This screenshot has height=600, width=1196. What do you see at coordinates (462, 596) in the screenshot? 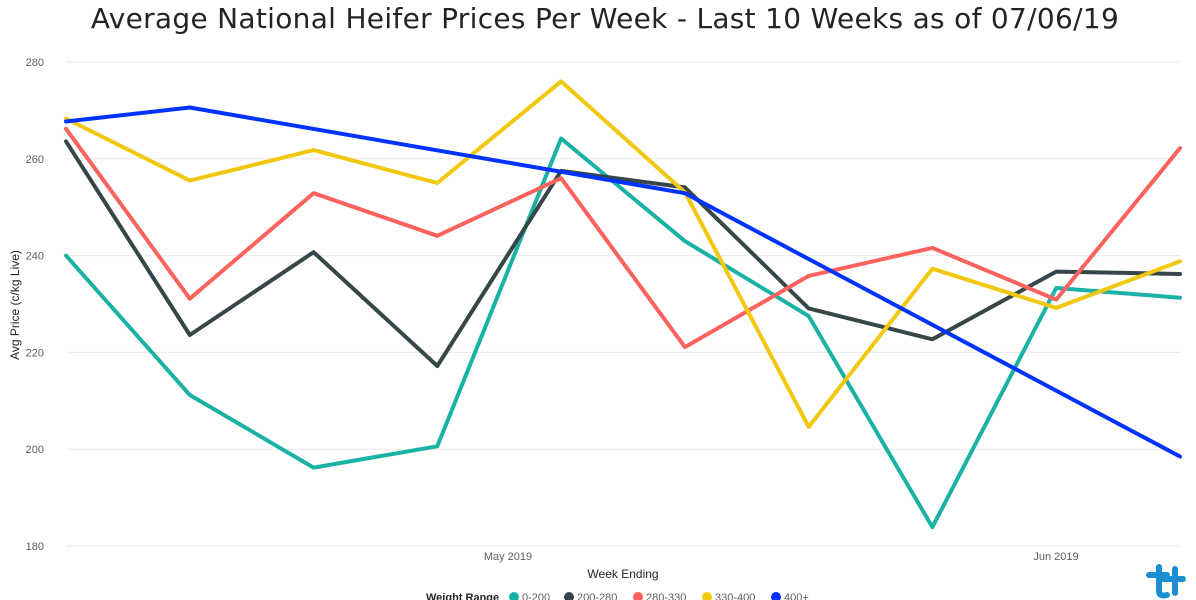
I see `legend-title: Weight Range` at bounding box center [462, 596].